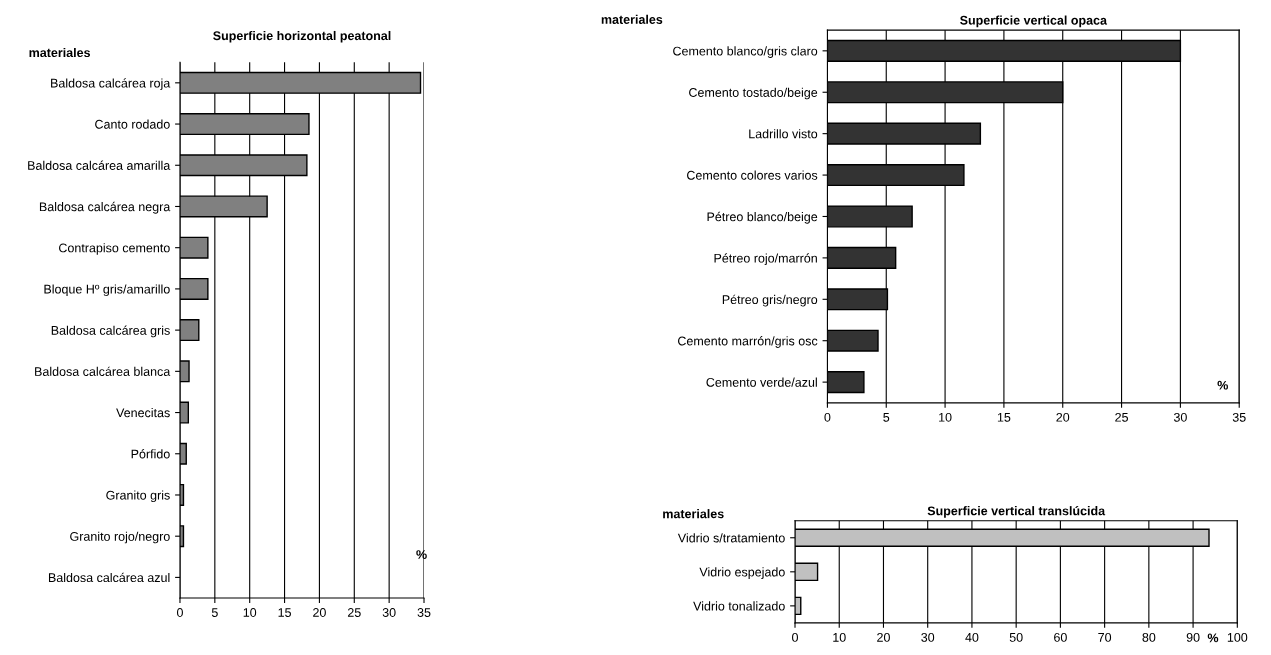 This screenshot has height=655, width=1271. Describe the element at coordinates (1237, 637) in the screenshot. I see `x-tick-label: 100` at that location.